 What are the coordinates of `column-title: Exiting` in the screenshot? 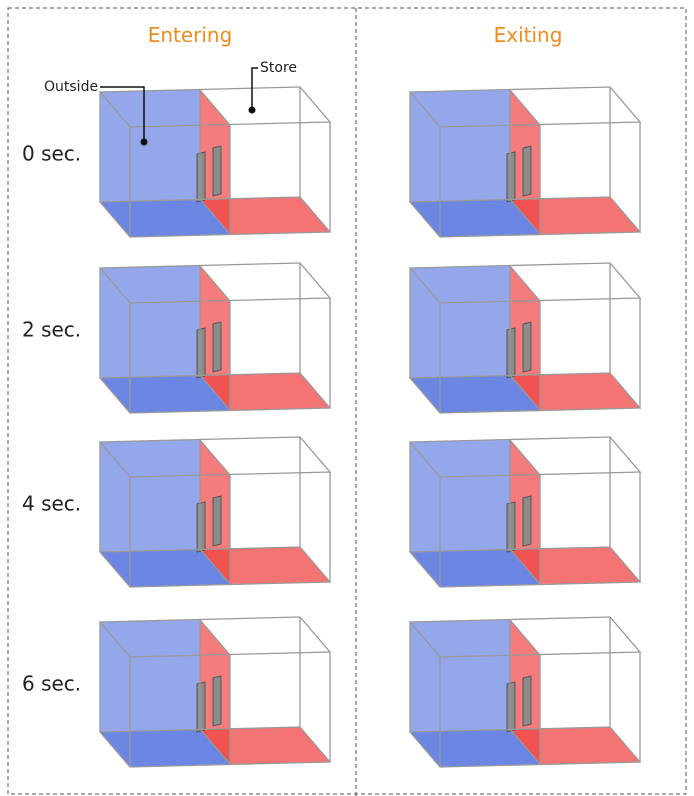 It's located at (528, 35).